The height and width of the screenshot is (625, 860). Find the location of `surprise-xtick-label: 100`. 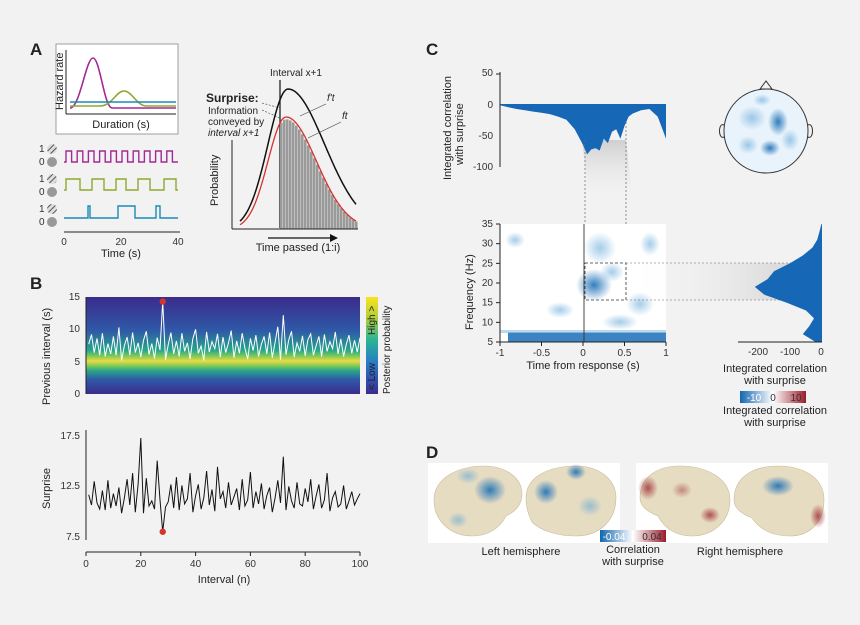

surprise-xtick-label: 100 is located at coordinates (360, 564).